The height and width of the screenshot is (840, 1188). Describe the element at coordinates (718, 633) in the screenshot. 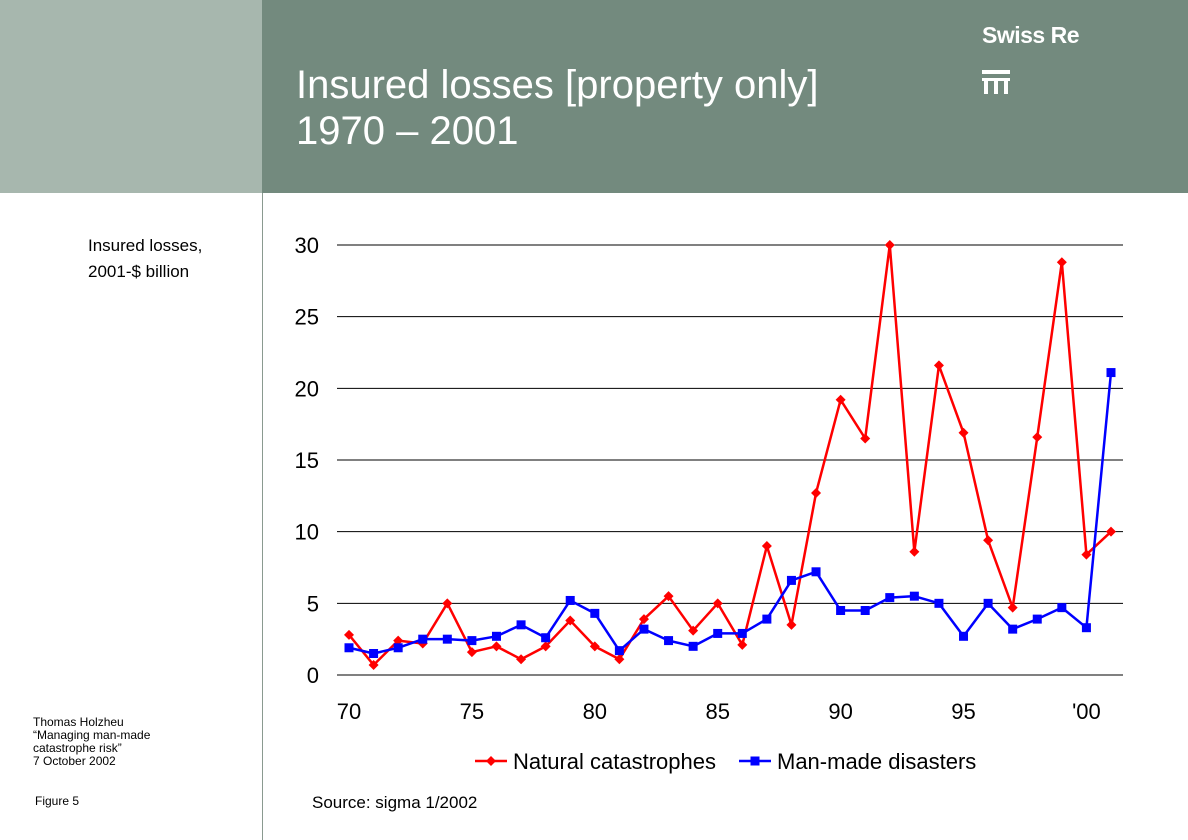

I see `man-made-disasters-point-1985` at that location.